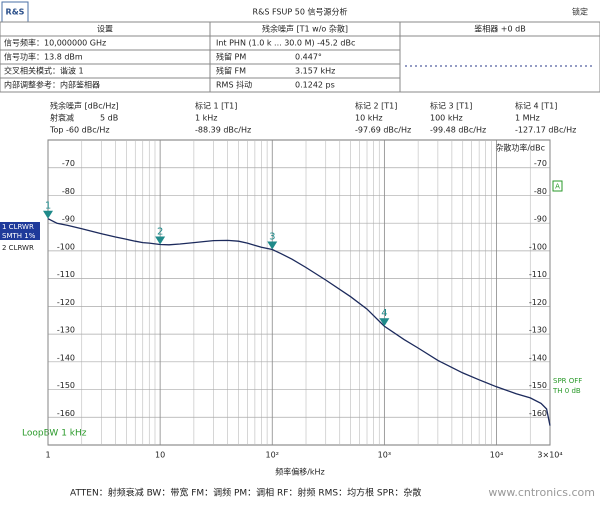 The height and width of the screenshot is (506, 600). What do you see at coordinates (285, 43) in the screenshot?
I see `table-cell: Int PHN (1.0 k ... 30.0 M) -45.2 dBc` at bounding box center [285, 43].